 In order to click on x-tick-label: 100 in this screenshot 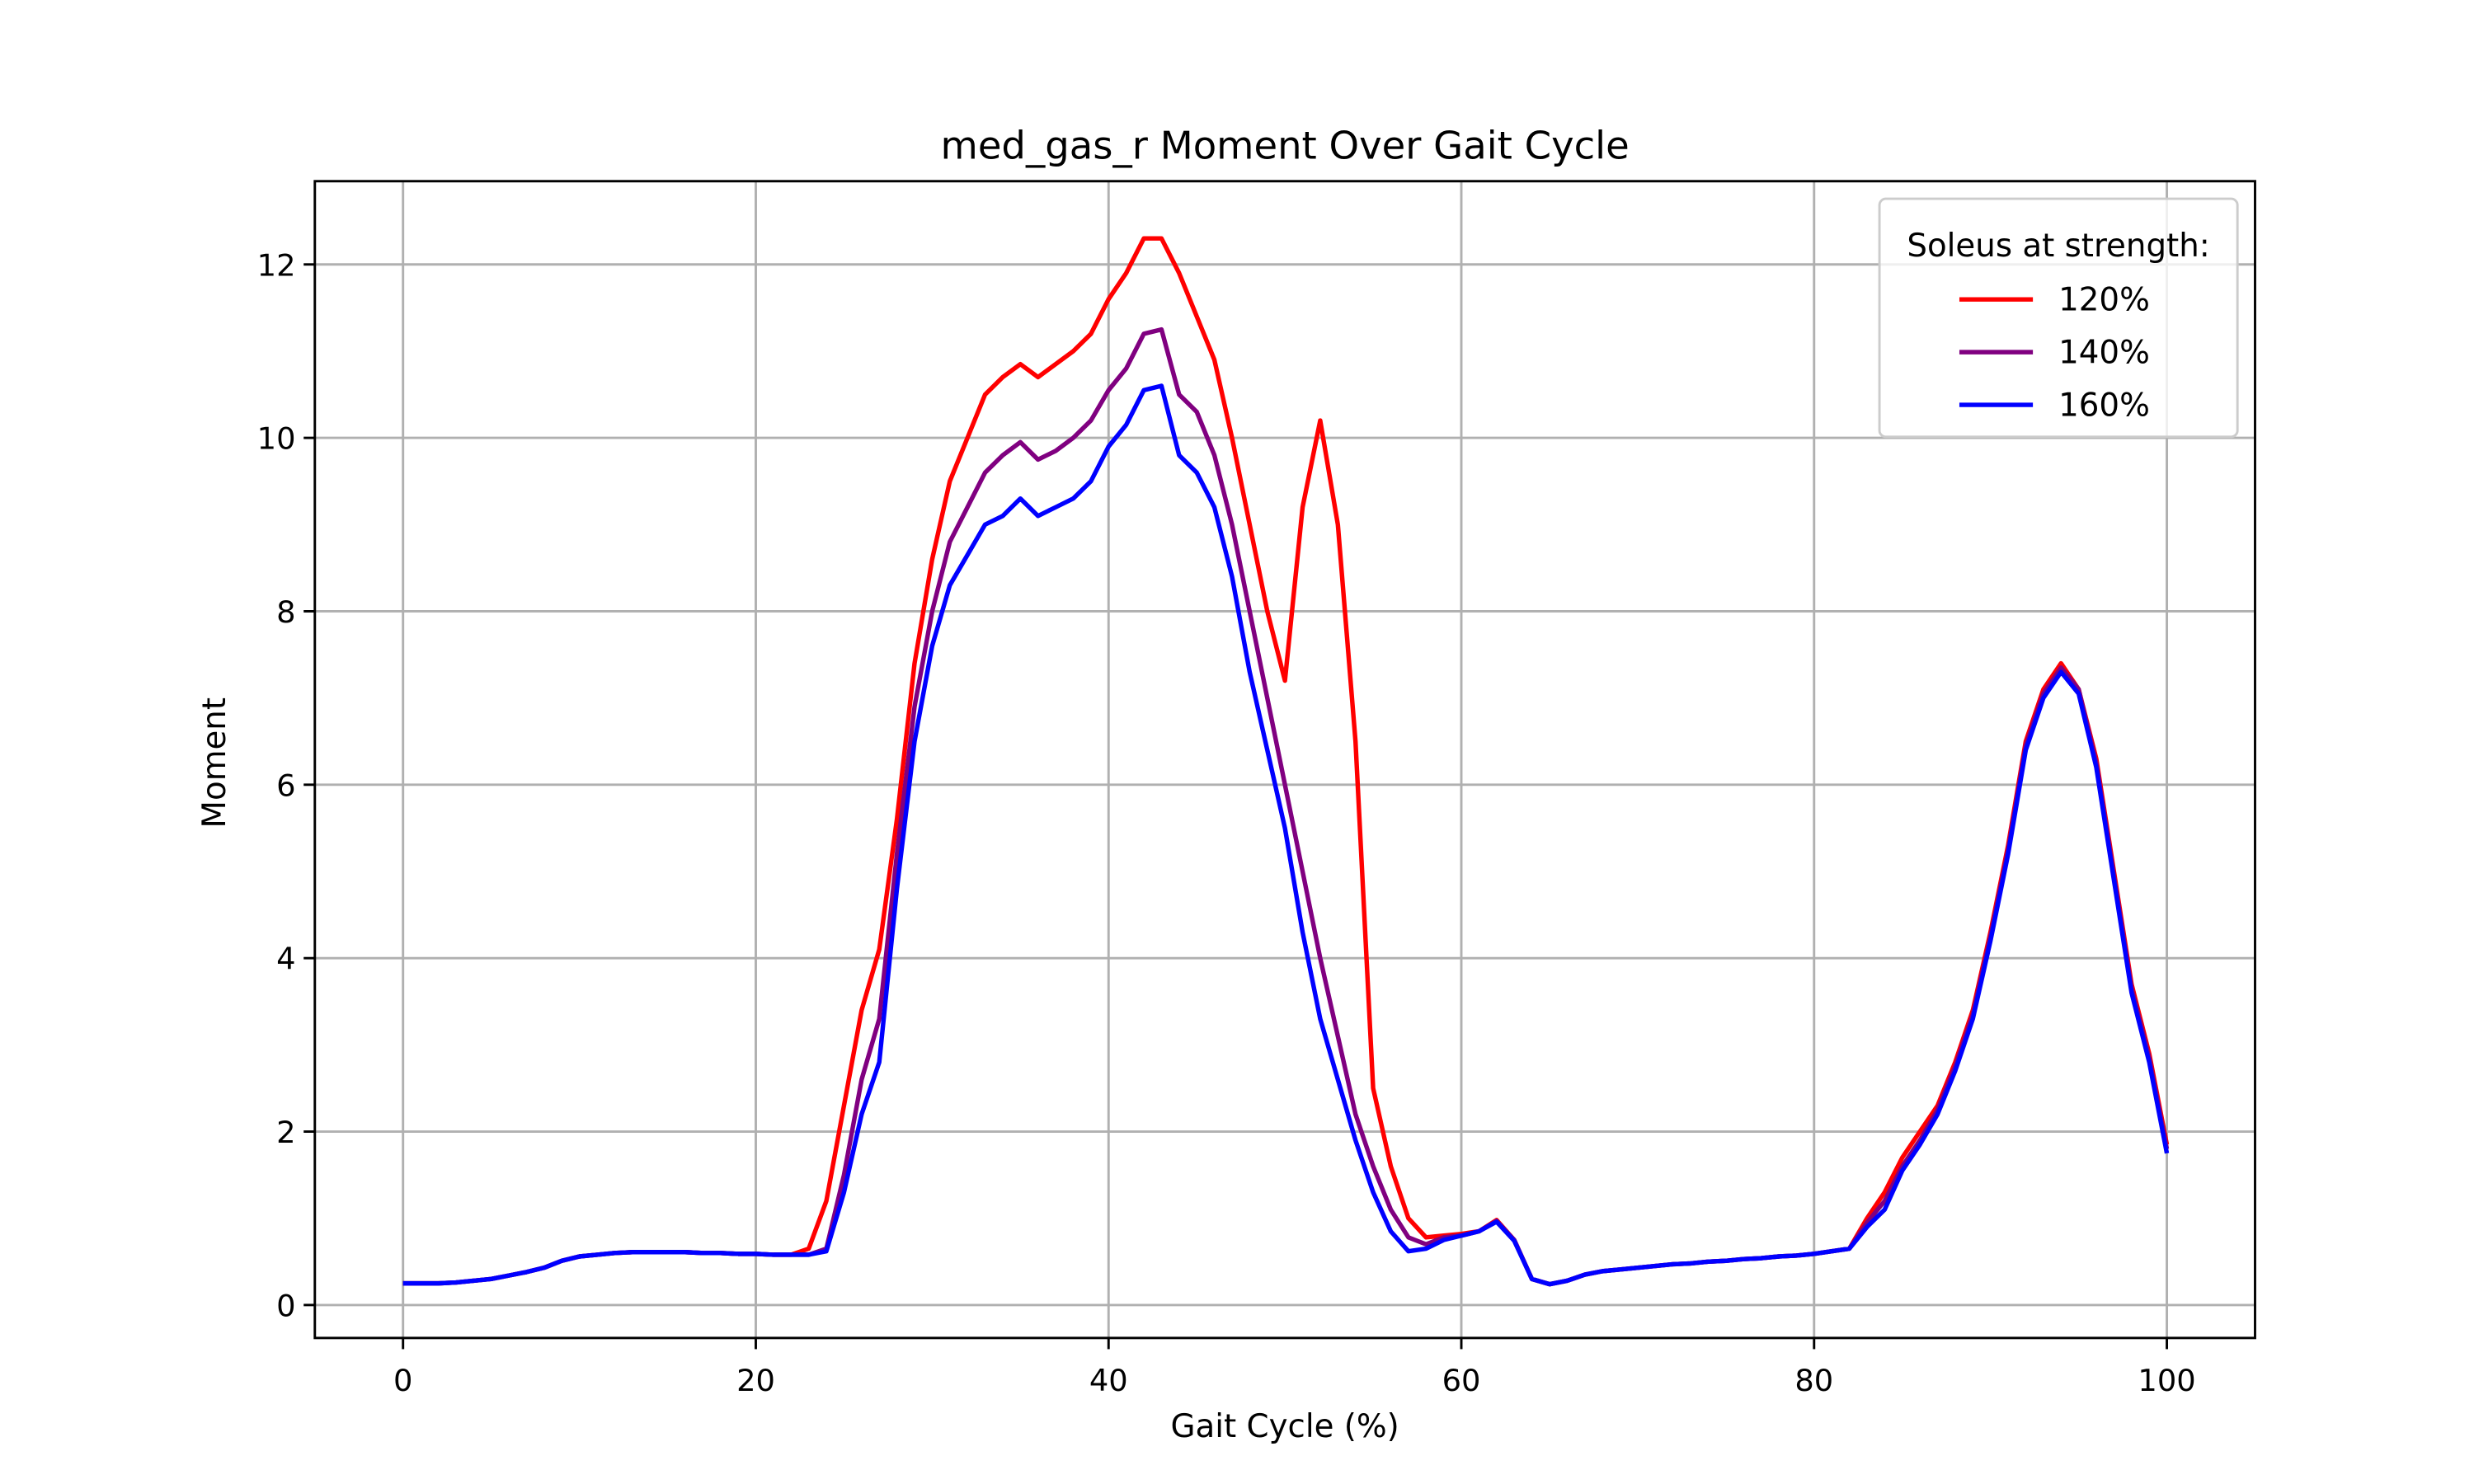, I will do `click(2166, 1380)`.